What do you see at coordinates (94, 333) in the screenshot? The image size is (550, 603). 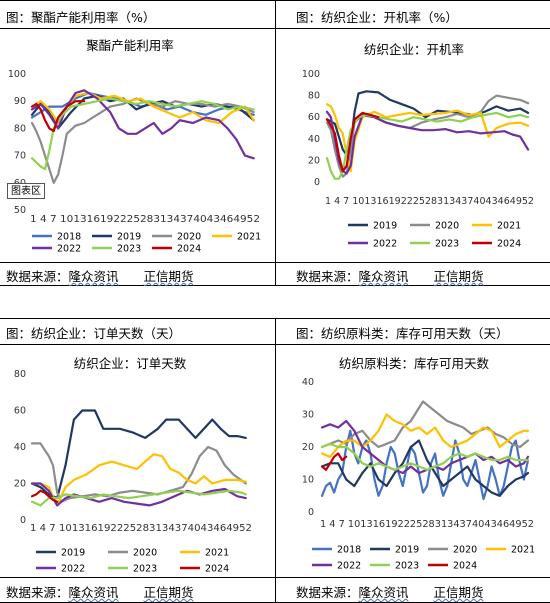 I see `caption-textile-orders: 图：纺织企业：订单天数（天）` at bounding box center [94, 333].